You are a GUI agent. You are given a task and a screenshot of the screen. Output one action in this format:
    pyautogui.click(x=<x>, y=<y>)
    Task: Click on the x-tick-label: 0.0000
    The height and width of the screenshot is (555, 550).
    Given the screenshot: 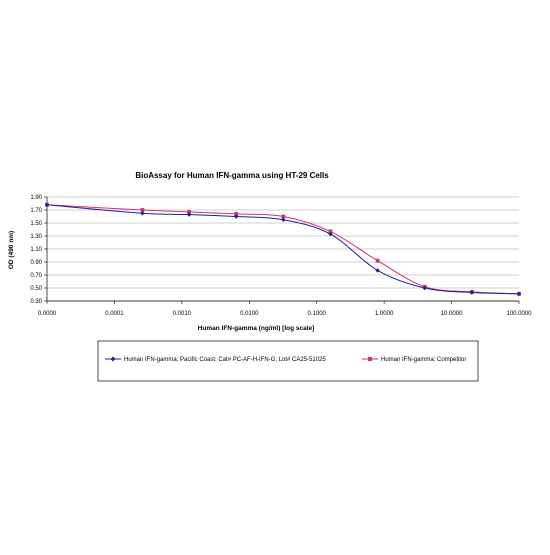 What is the action you would take?
    pyautogui.click(x=47, y=314)
    